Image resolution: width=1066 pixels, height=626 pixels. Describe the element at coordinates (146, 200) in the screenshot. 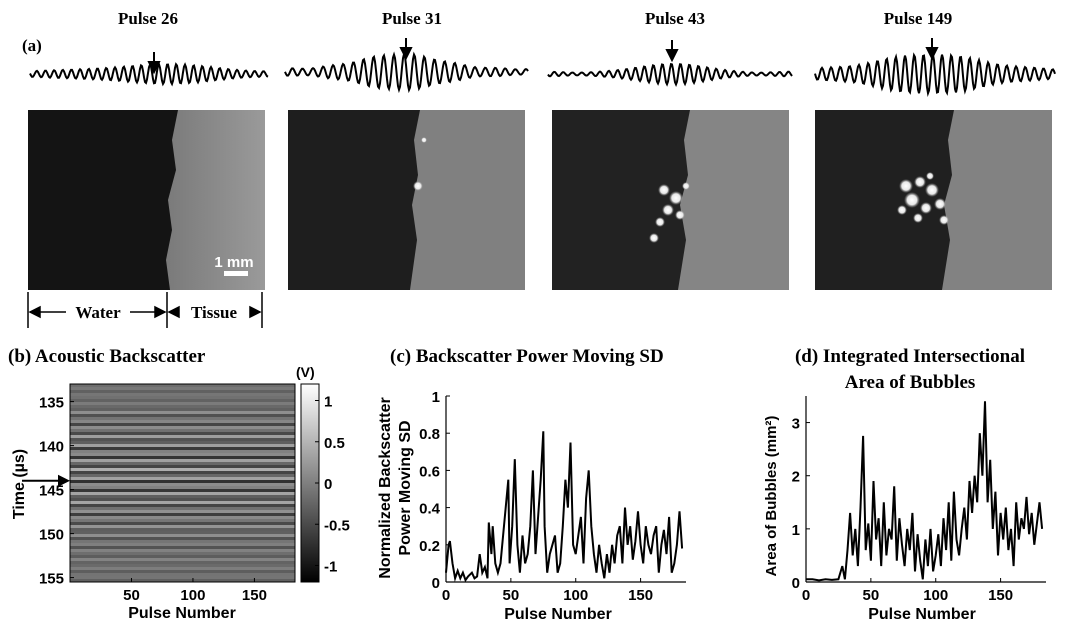

I see `image-pulse-1: 1 mm` at that location.